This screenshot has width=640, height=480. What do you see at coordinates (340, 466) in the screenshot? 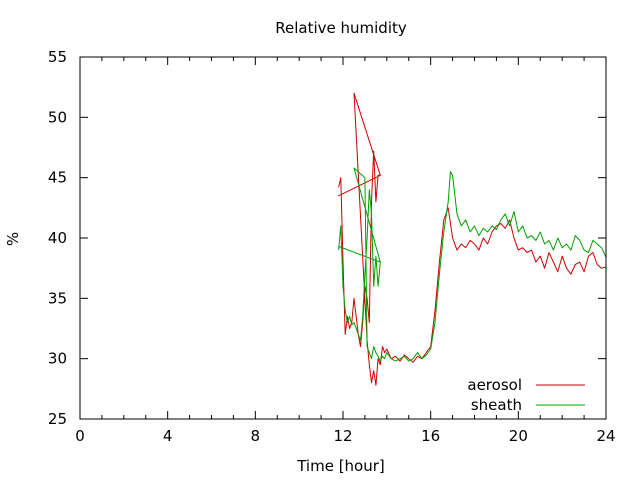
I see `x-axis-label: Time [hour]` at bounding box center [340, 466].